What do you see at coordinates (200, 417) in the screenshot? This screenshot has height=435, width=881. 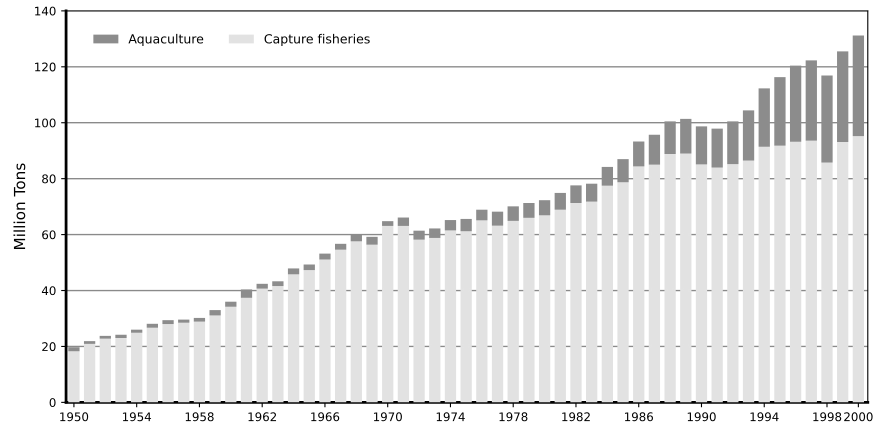 I see `x-tick-label: 1958` at bounding box center [200, 417].